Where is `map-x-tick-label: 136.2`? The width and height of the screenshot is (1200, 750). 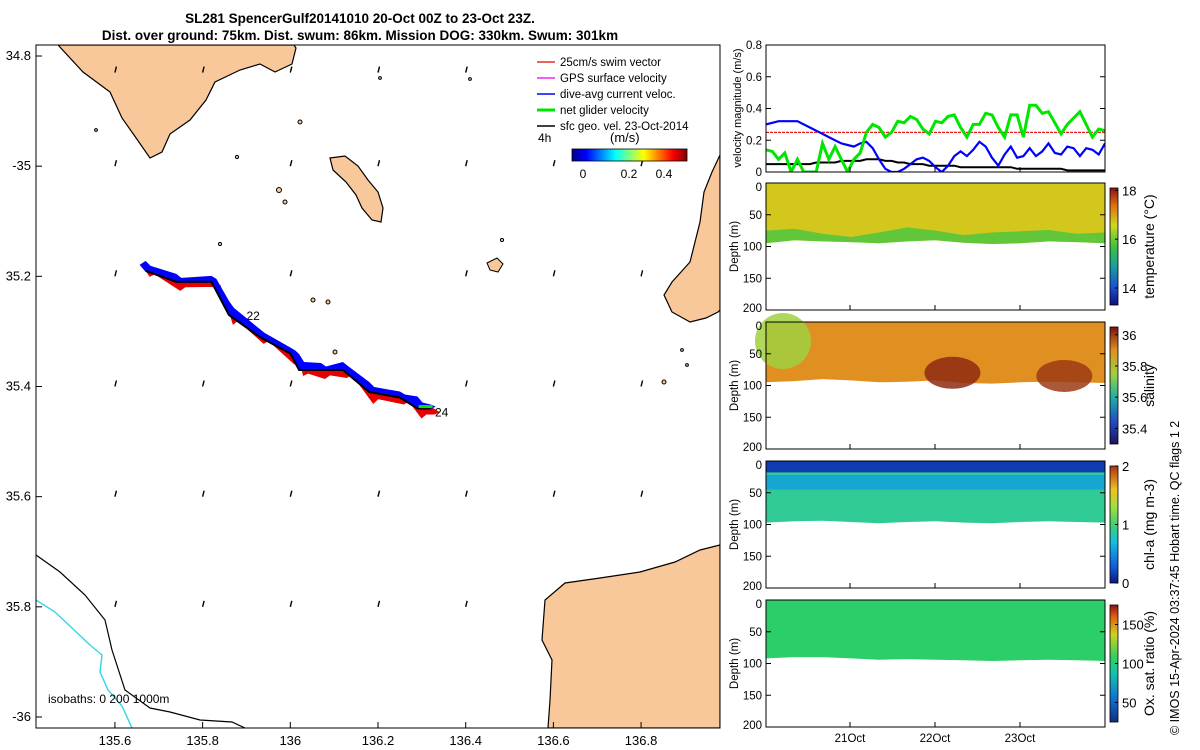
map-x-tick-label: 136.2 is located at coordinates (378, 740).